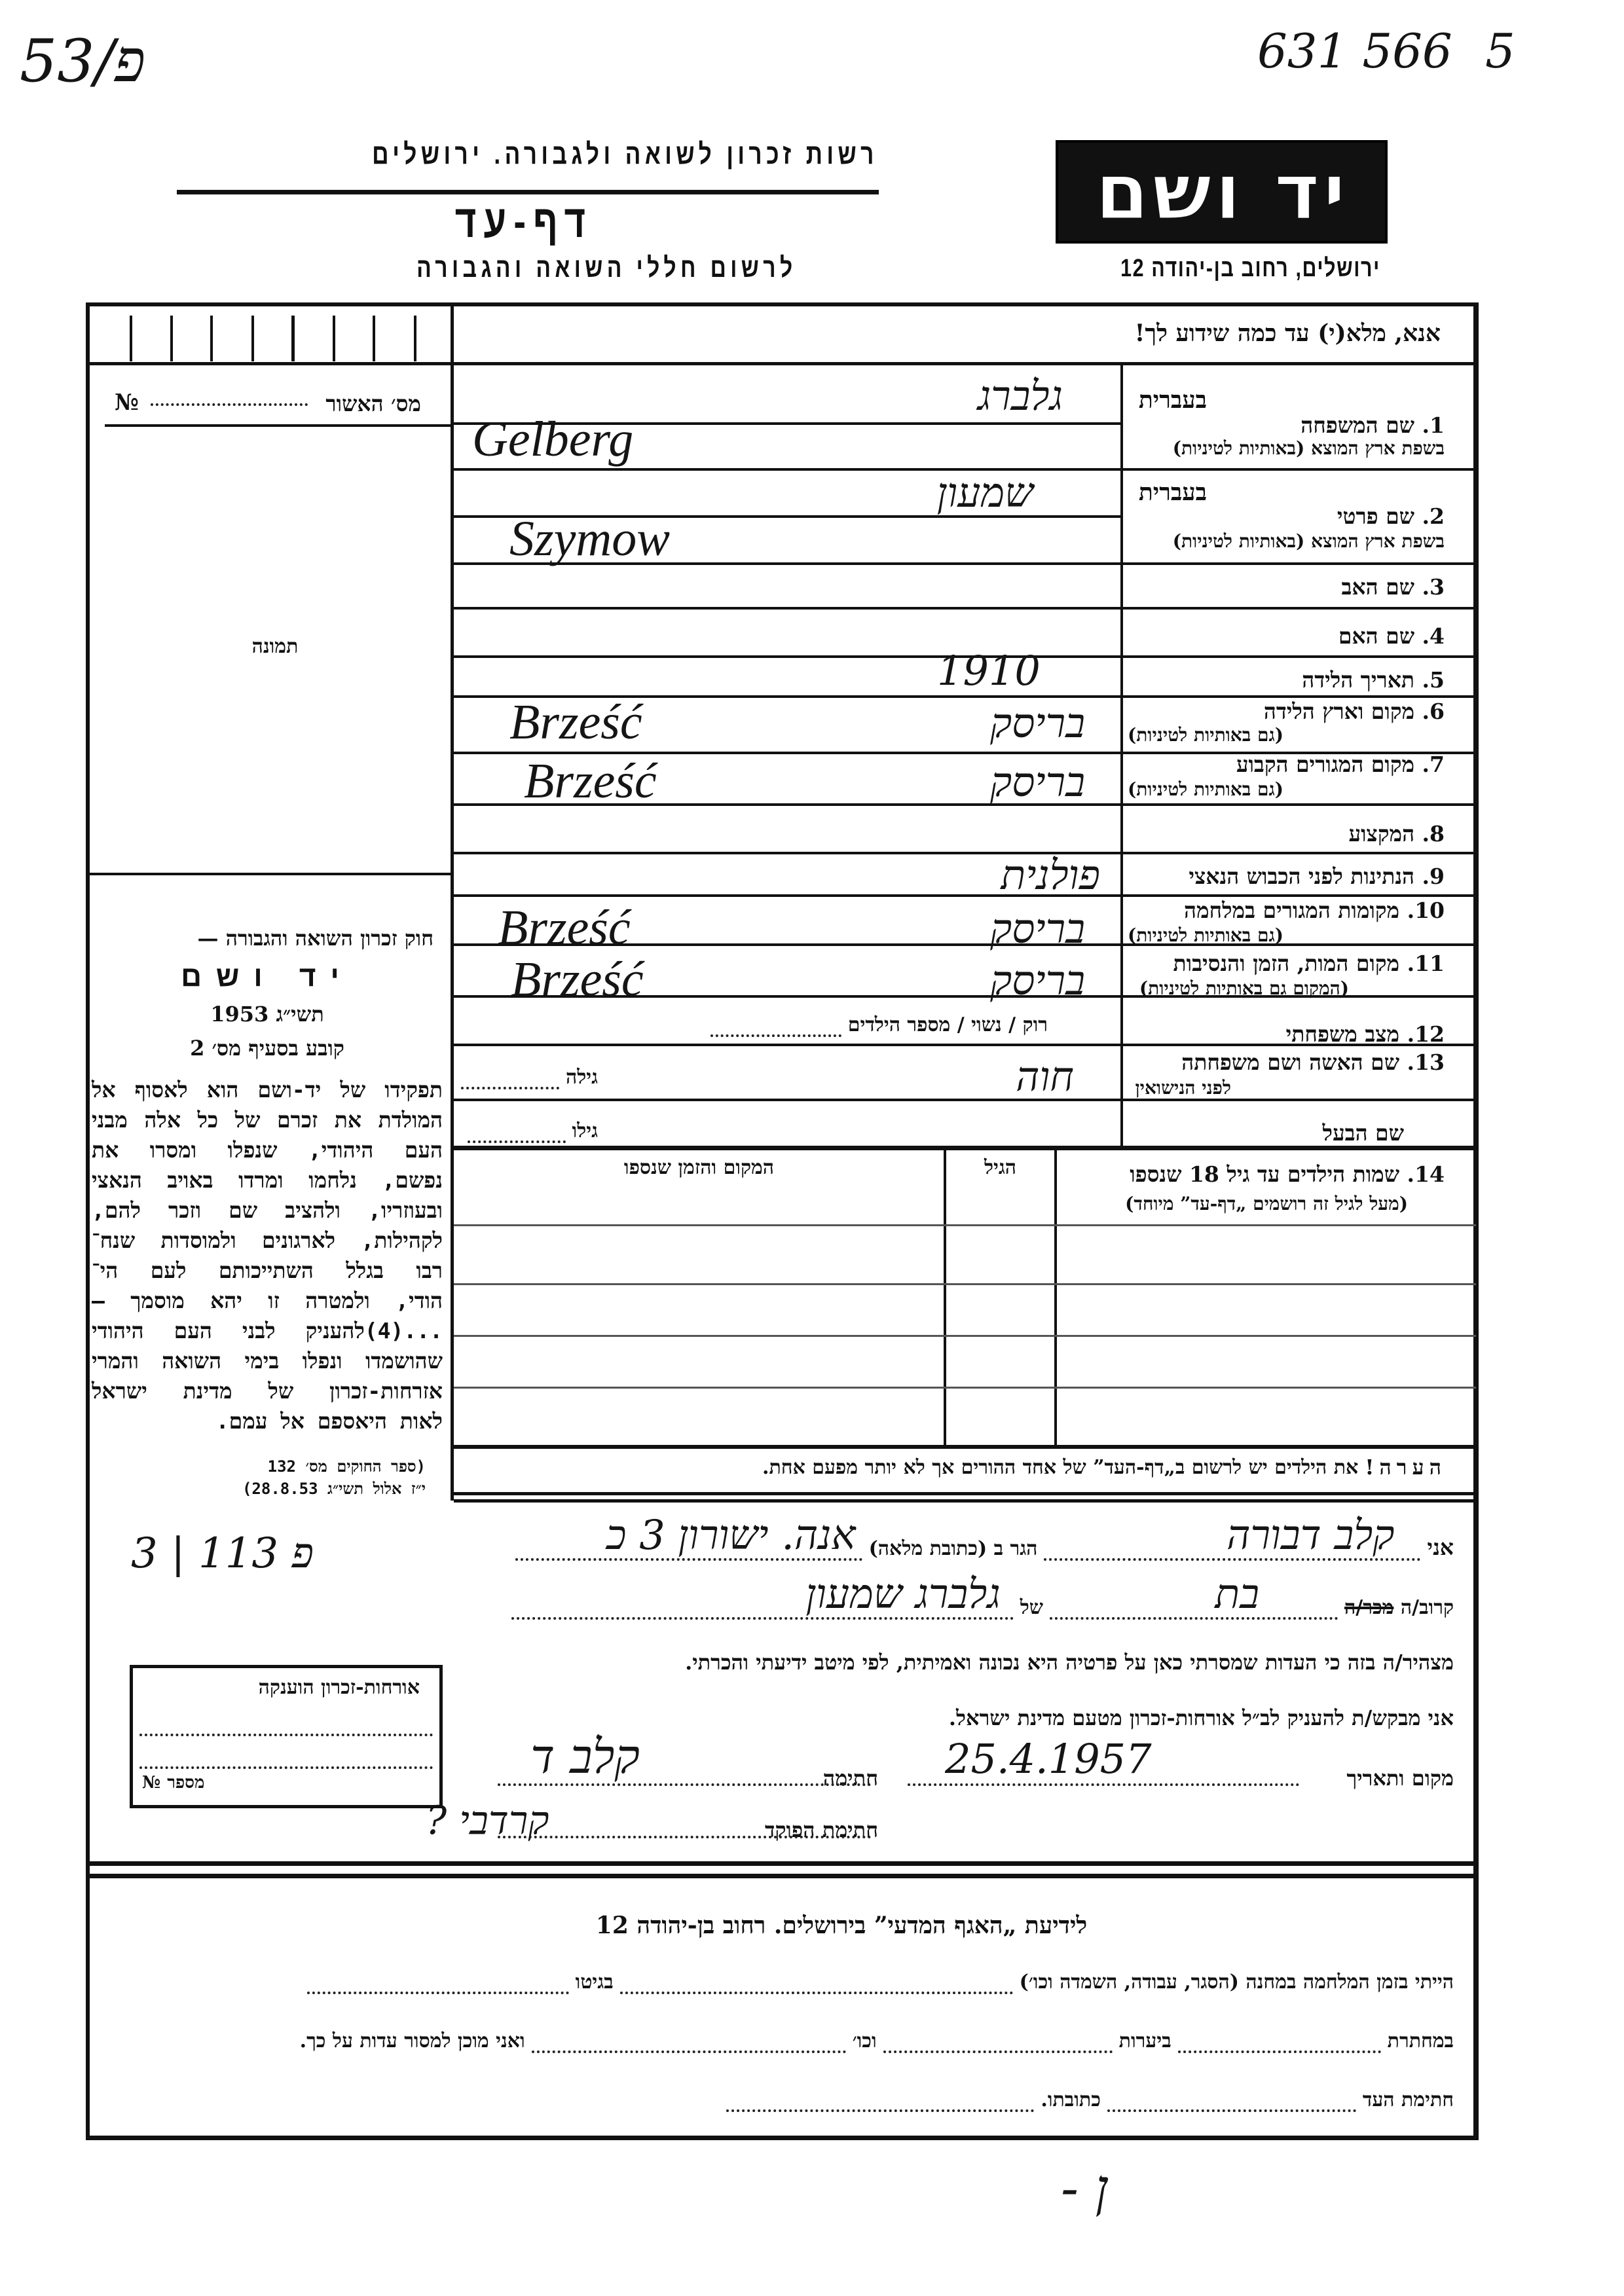 The image size is (1624, 2296). What do you see at coordinates (1250, 268) in the screenshot?
I see `header-address: ירושלים, רחוב בן-יהודה 12` at bounding box center [1250, 268].